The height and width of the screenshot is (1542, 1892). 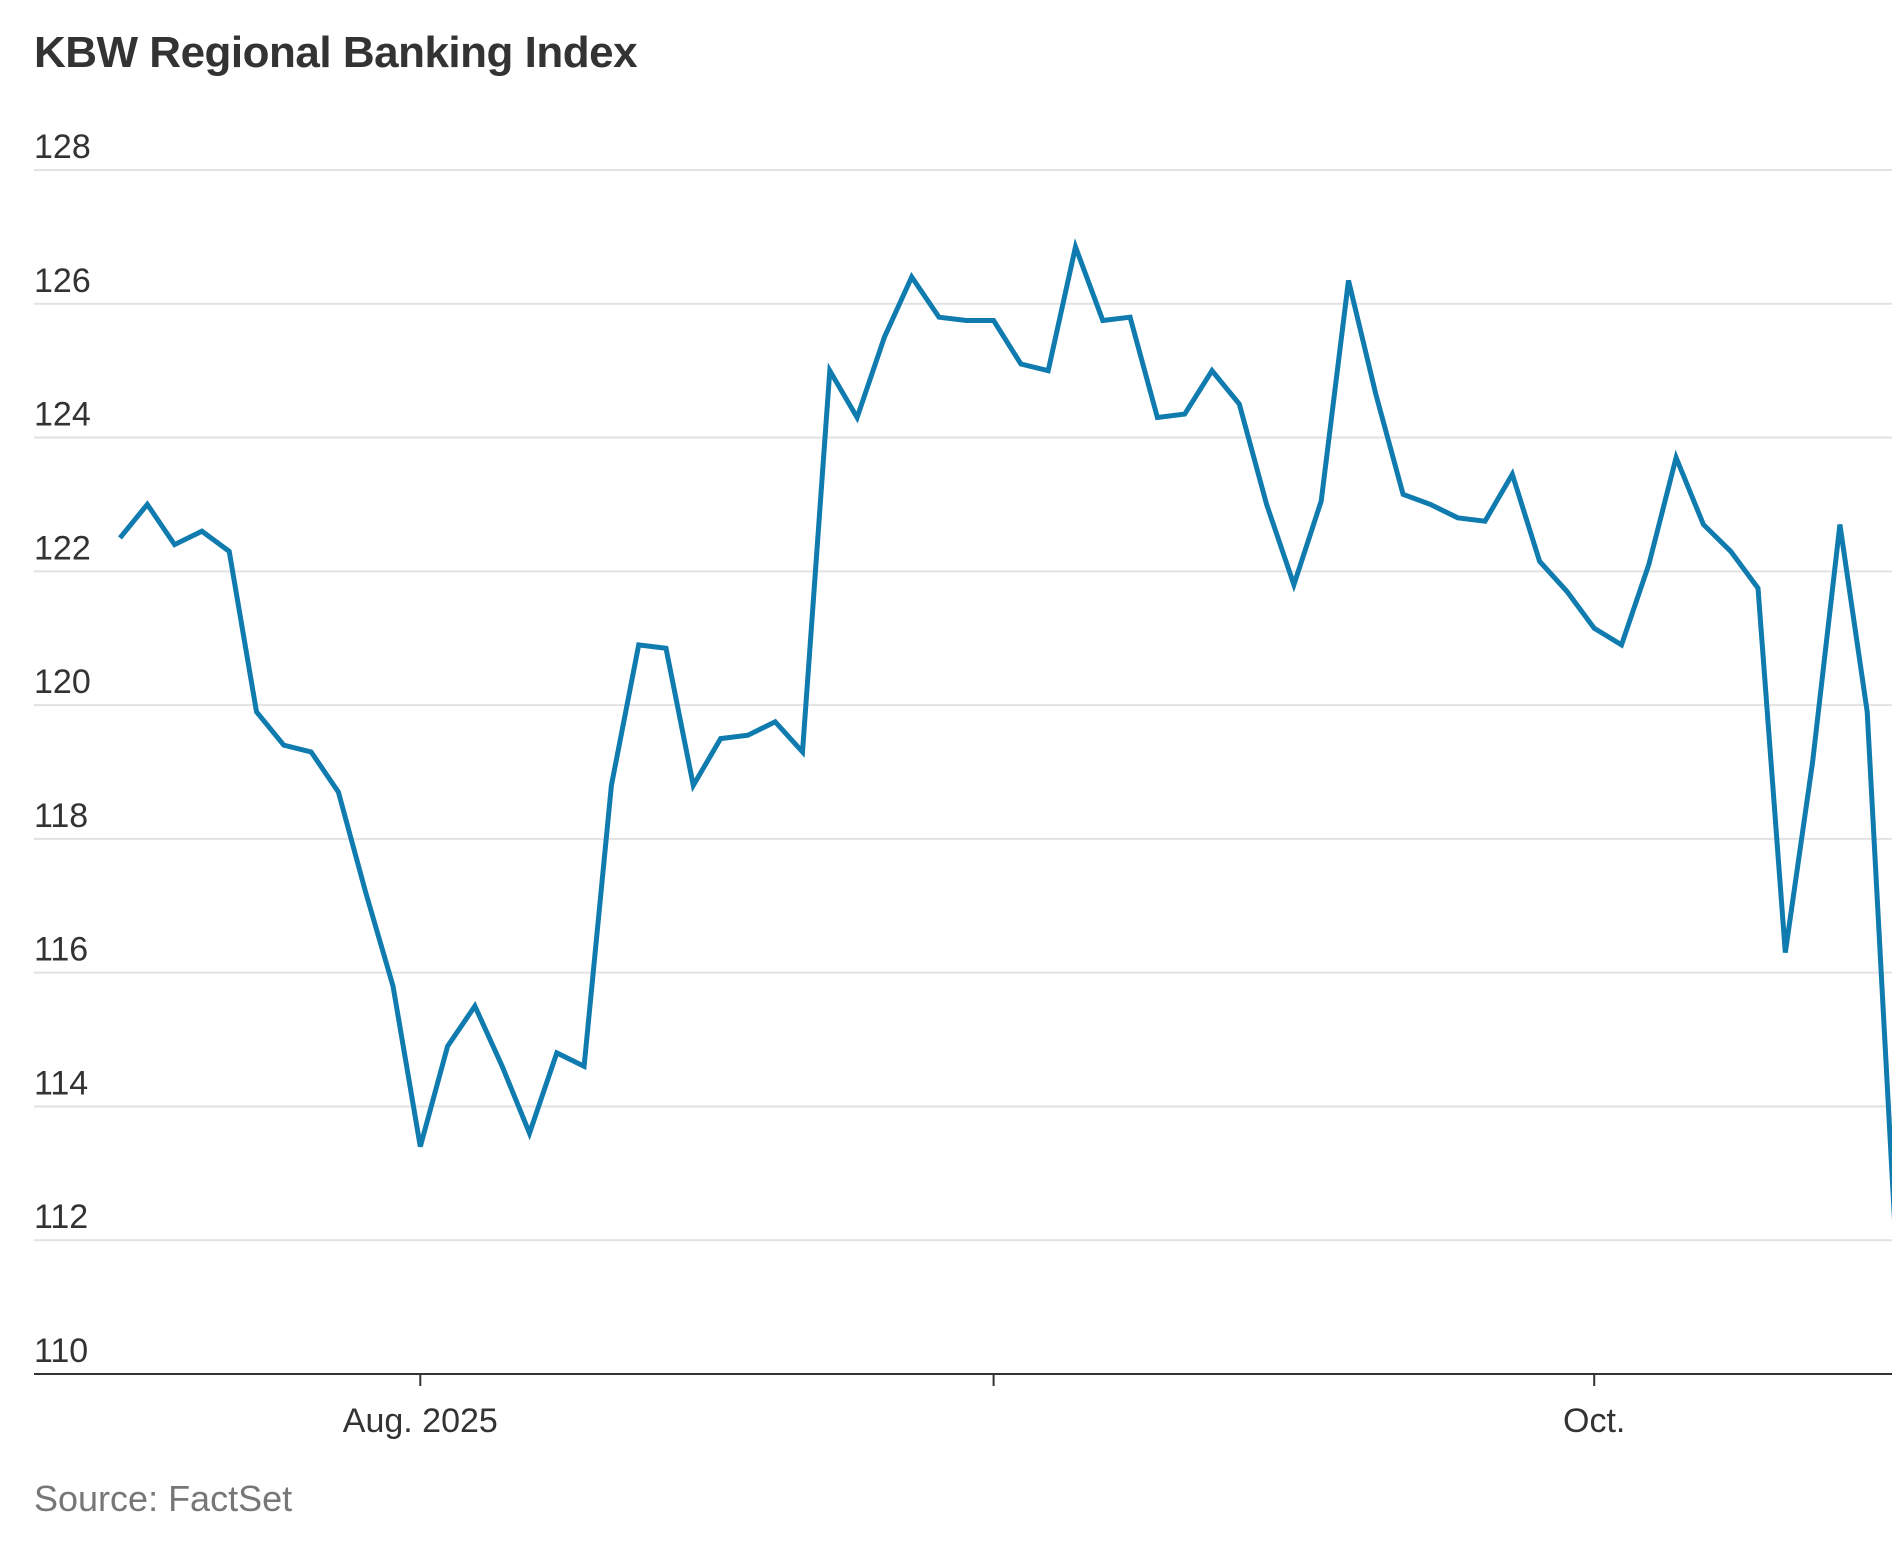 I want to click on y-tick-label: 114, so click(x=61, y=1083).